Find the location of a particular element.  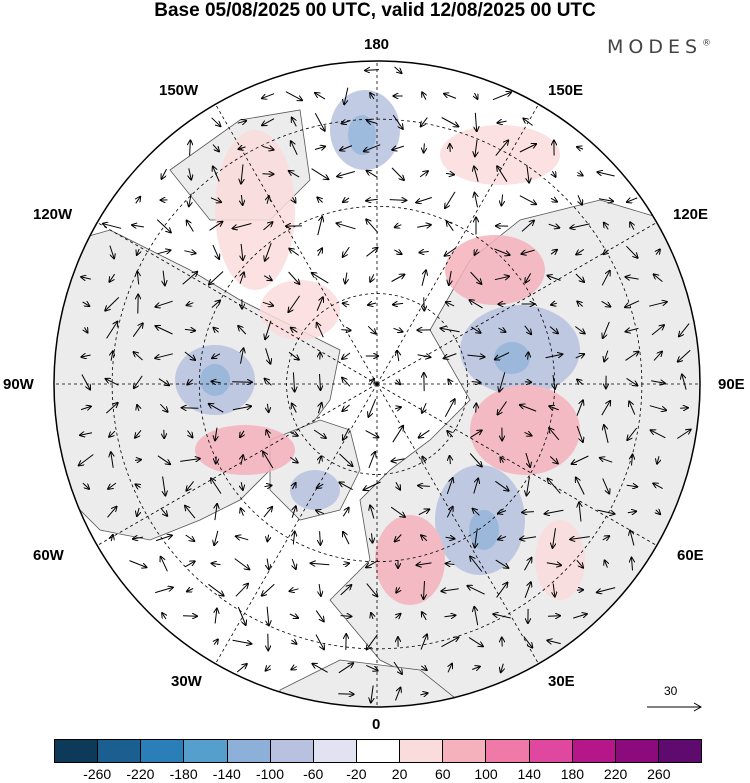

lon-label-0: 0 is located at coordinates (376, 724).